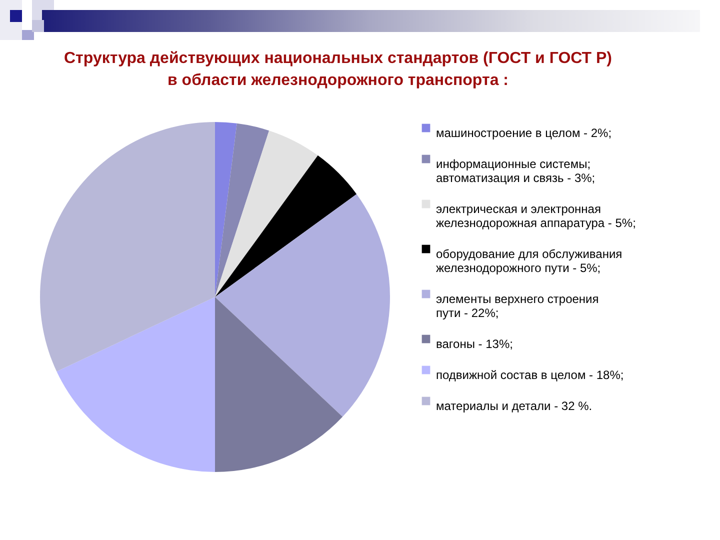  What do you see at coordinates (529, 261) in the screenshot?
I see `legend-label: оборудование для обслуживания железнодорожного пути - 5%;` at bounding box center [529, 261].